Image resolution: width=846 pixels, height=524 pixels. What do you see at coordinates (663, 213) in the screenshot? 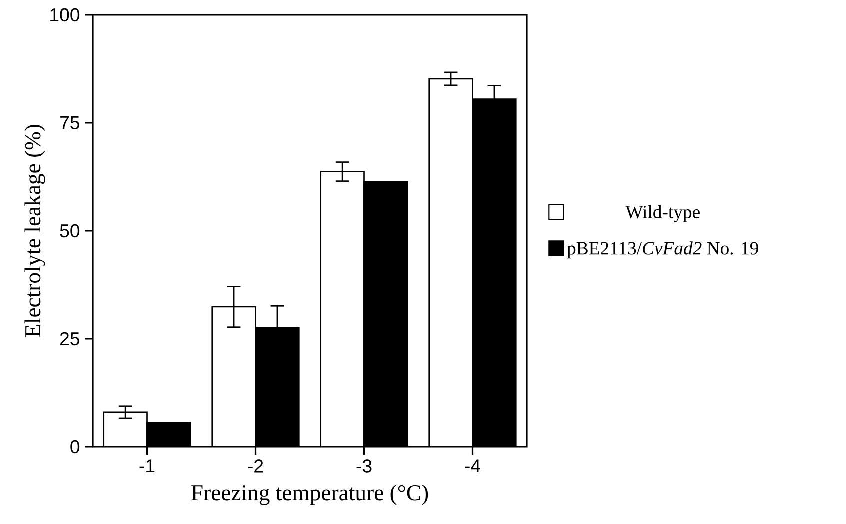
I see `text: Wild-type` at bounding box center [663, 213].